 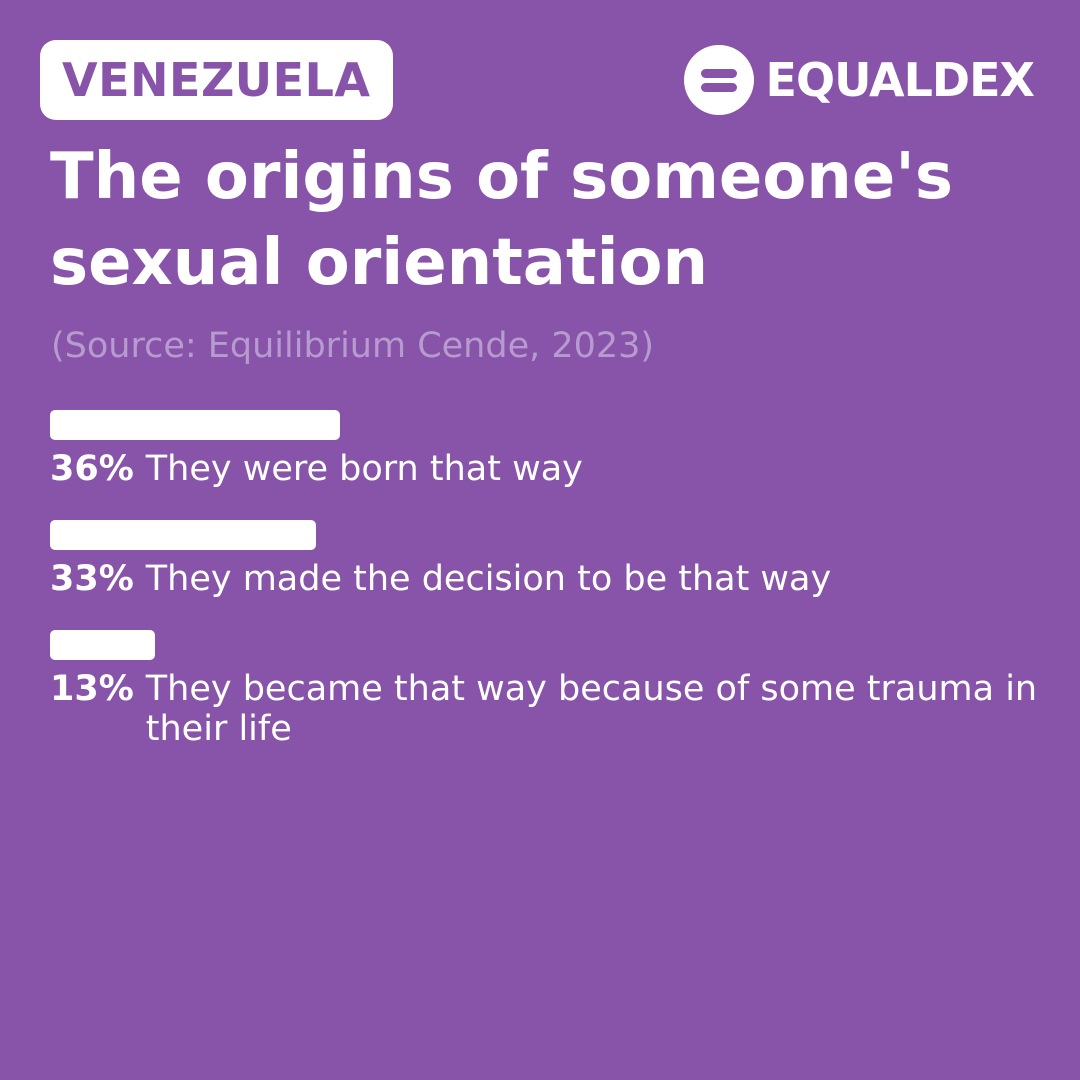 I want to click on bar-value-label: 13%, so click(x=92, y=689).